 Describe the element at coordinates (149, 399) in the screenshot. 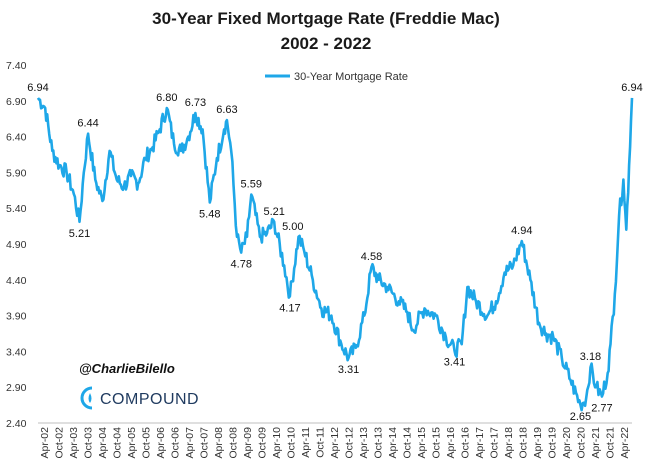

I see `company-name: COMPOUND` at that location.